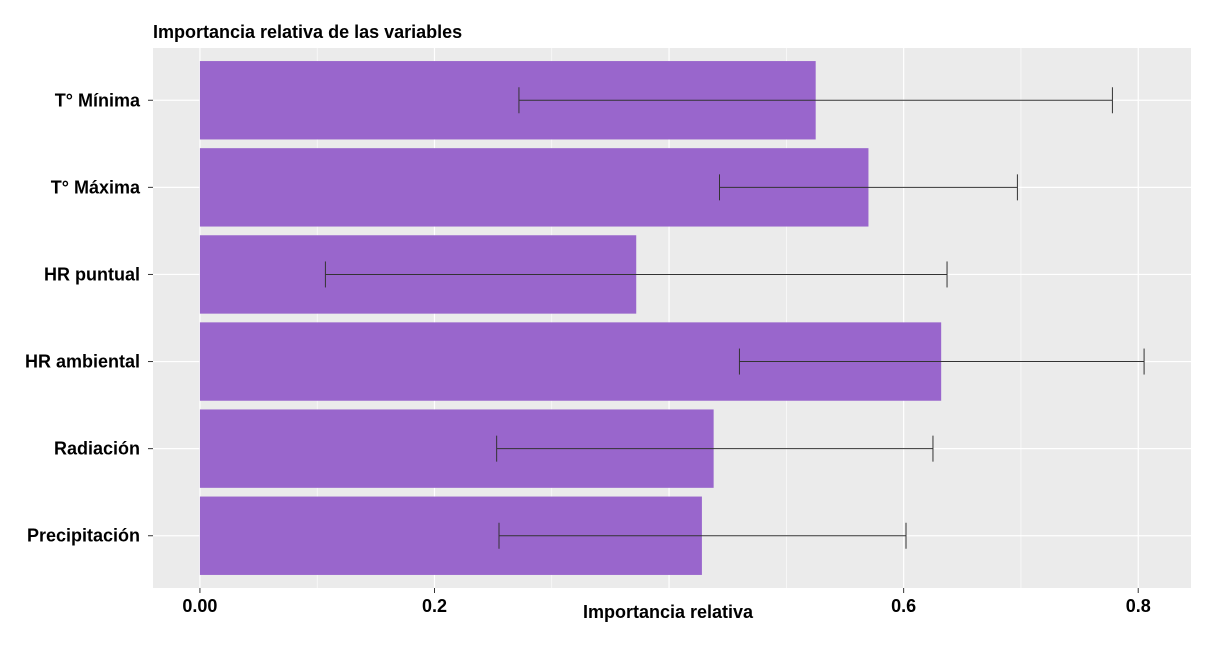 The width and height of the screenshot is (1212, 654). What do you see at coordinates (434, 606) in the screenshot?
I see `x-tick-label: 0.2` at bounding box center [434, 606].